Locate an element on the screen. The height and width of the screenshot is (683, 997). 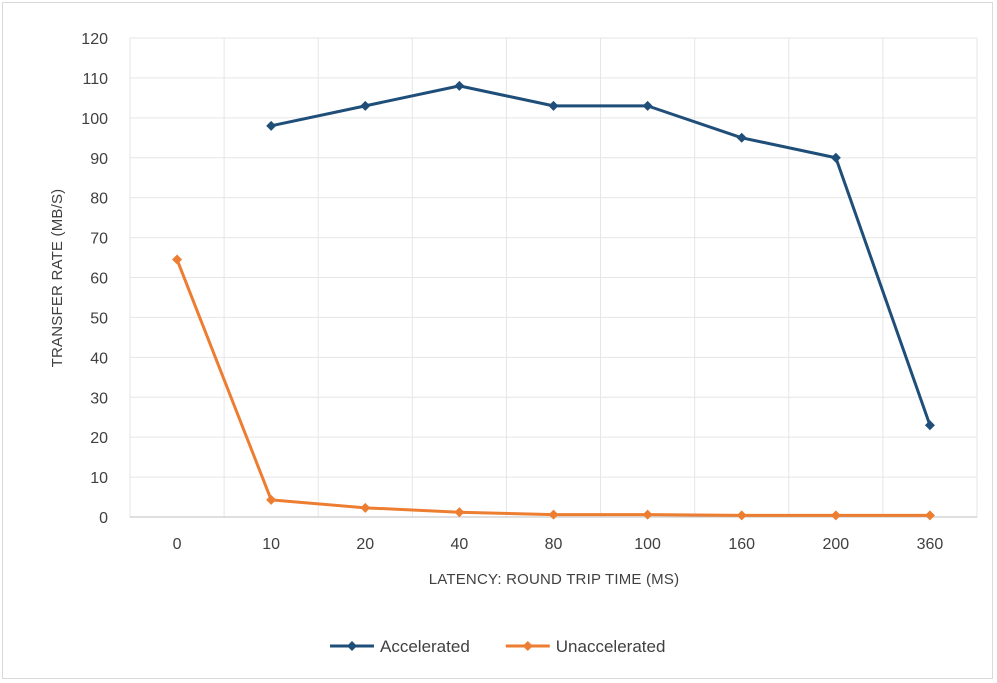
y-tick-label: 120 is located at coordinates (94, 39).